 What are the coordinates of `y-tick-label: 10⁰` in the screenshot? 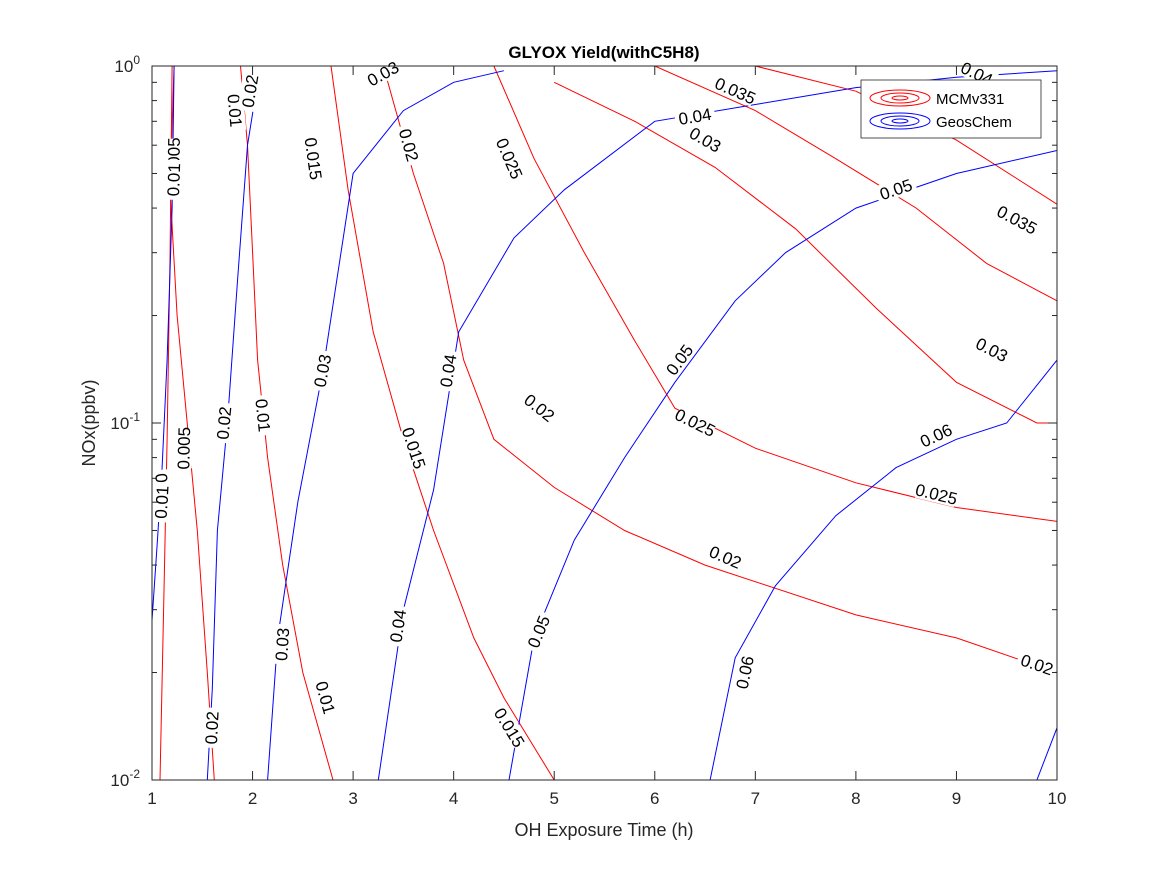 It's located at (127, 64).